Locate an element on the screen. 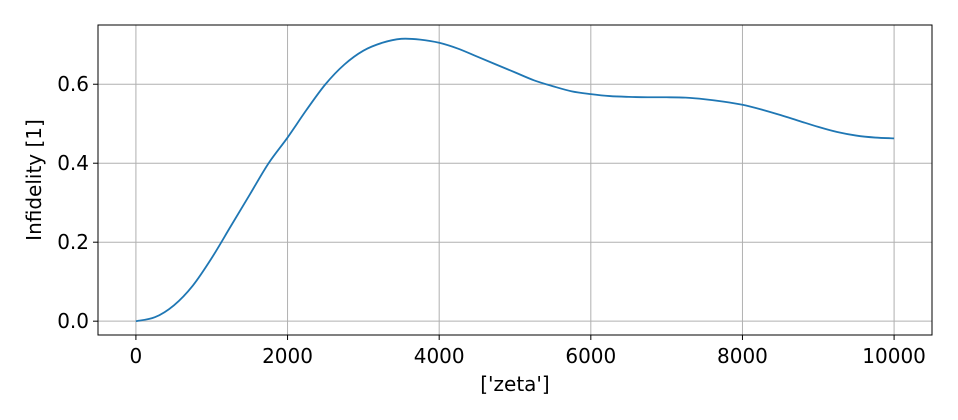  y-tick-label: 0.0 is located at coordinates (73, 321).